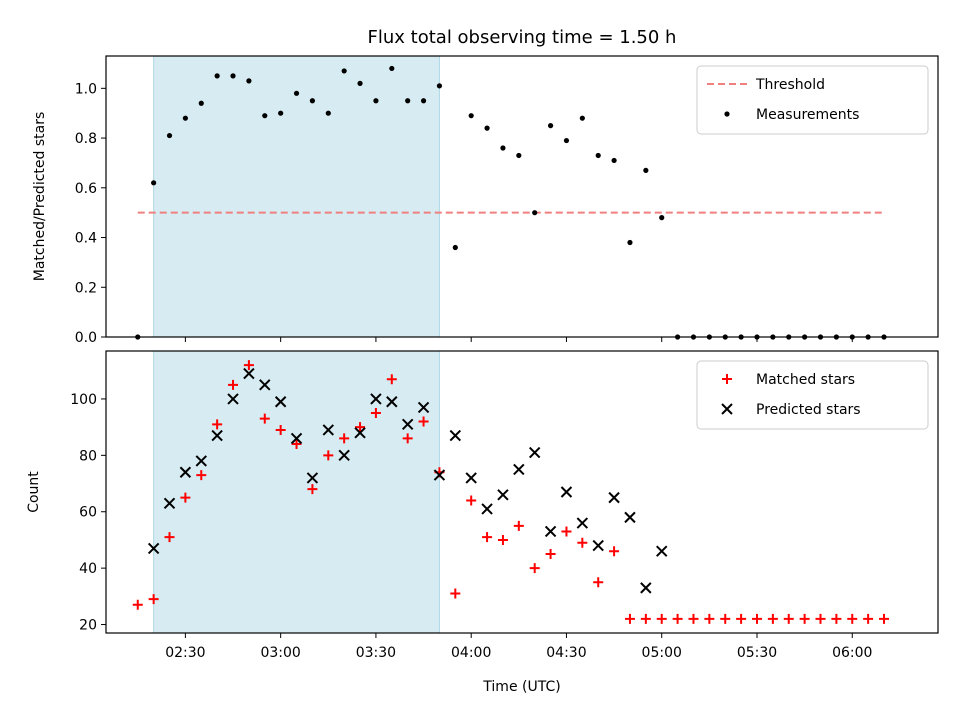  What do you see at coordinates (790, 85) in the screenshot?
I see `legend-label: Threshold` at bounding box center [790, 85].